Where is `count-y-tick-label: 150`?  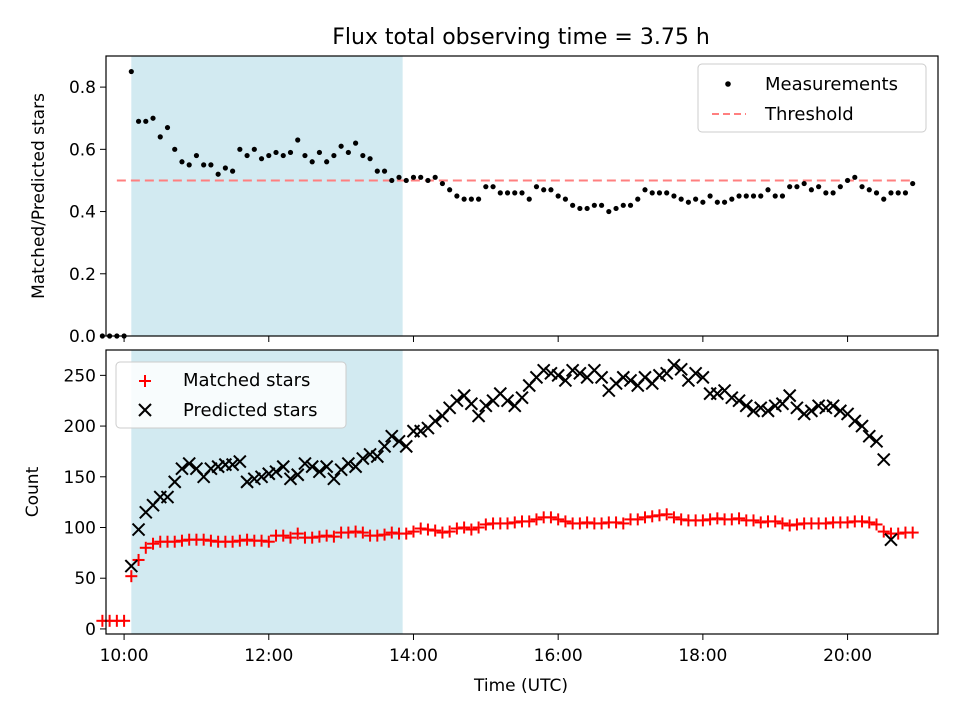
count-y-tick-label: 150 is located at coordinates (80, 478).